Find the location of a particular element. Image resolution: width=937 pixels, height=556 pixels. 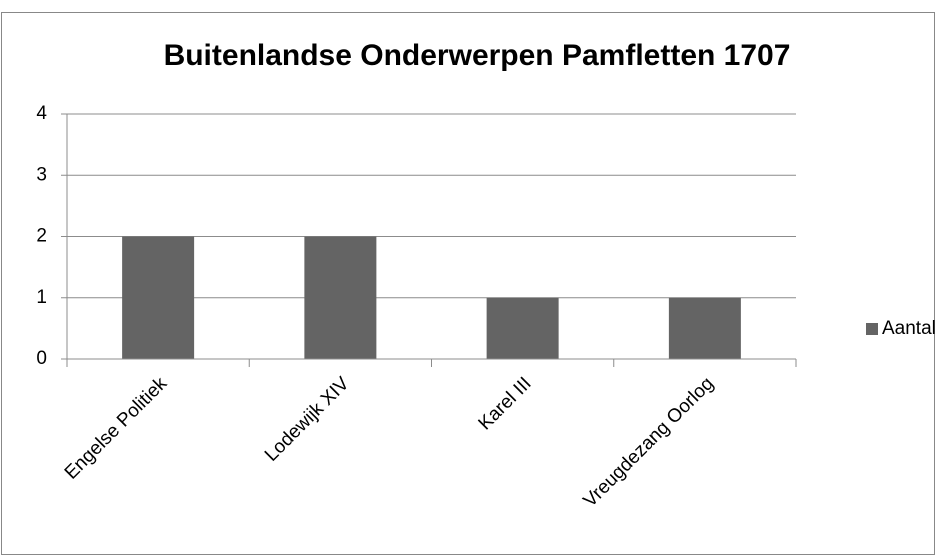

legend-label: Aantal is located at coordinates (909, 328).